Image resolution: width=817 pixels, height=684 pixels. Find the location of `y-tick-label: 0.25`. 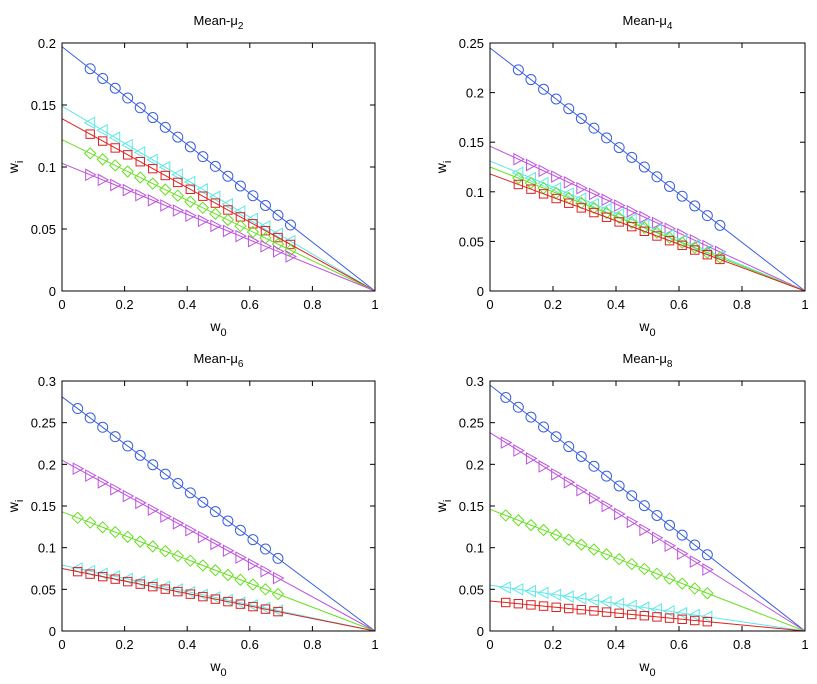

y-tick-label: 0.25 is located at coordinates (471, 423).